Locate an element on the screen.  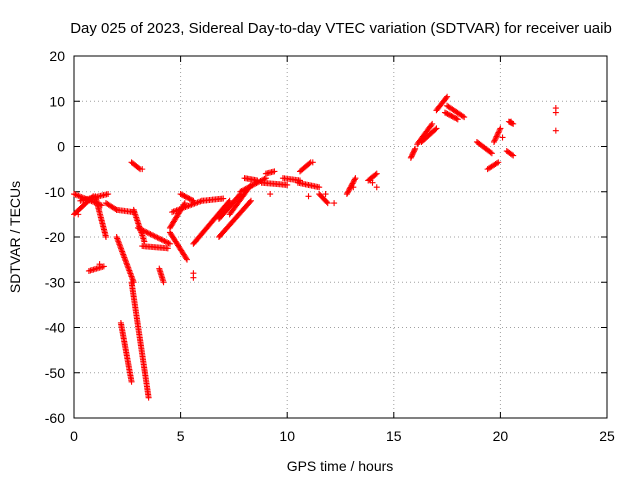
y-tick-label: -50 is located at coordinates (55, 373).